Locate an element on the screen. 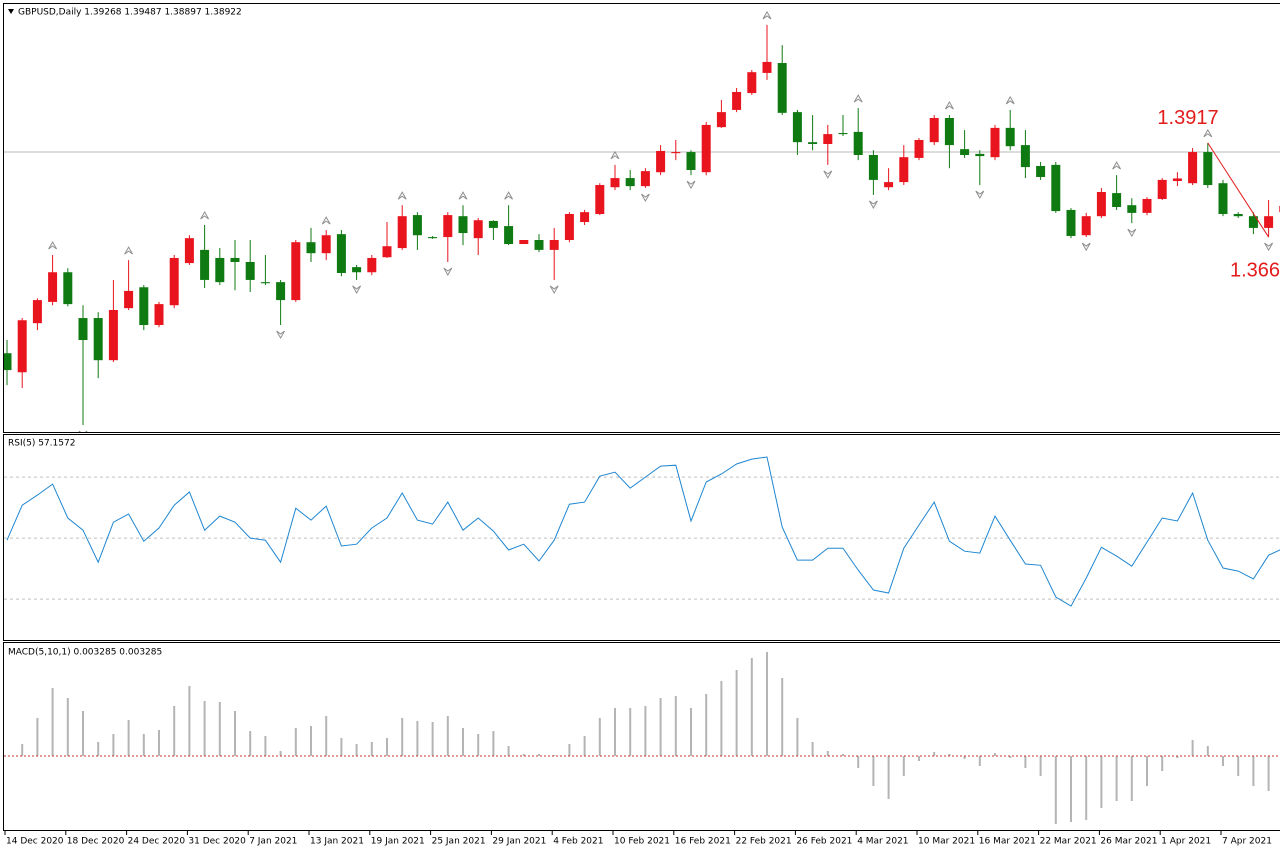 This screenshot has height=853, width=1280. macd-title: MACD(5,10,1) 0.003285 0.003285 is located at coordinates (85, 653).